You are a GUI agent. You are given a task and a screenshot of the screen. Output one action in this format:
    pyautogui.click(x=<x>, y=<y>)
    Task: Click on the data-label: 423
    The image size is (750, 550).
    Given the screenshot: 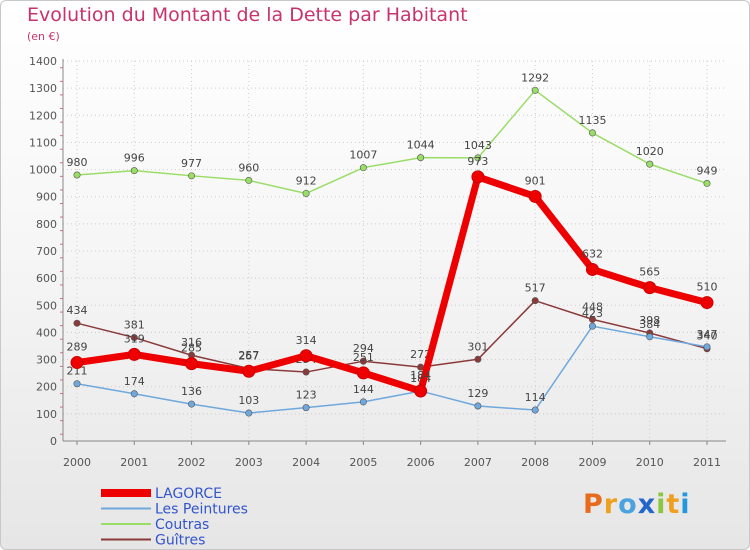 What is the action you would take?
    pyautogui.click(x=592, y=313)
    